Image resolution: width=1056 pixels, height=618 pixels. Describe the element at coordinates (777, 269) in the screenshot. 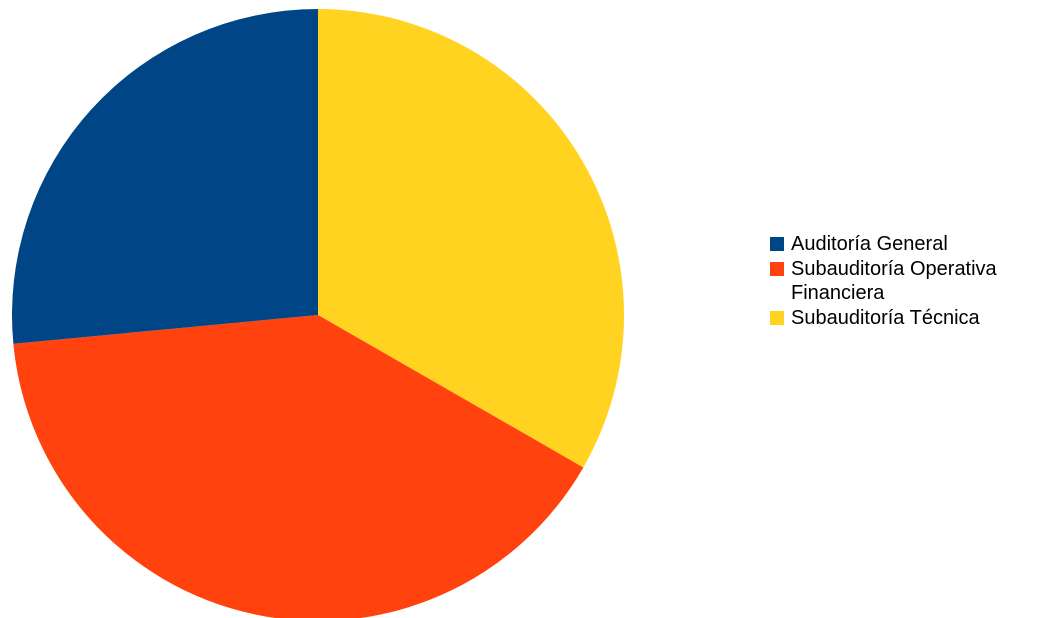

I see `legend-swatch-subauditoria-operativa` at that location.